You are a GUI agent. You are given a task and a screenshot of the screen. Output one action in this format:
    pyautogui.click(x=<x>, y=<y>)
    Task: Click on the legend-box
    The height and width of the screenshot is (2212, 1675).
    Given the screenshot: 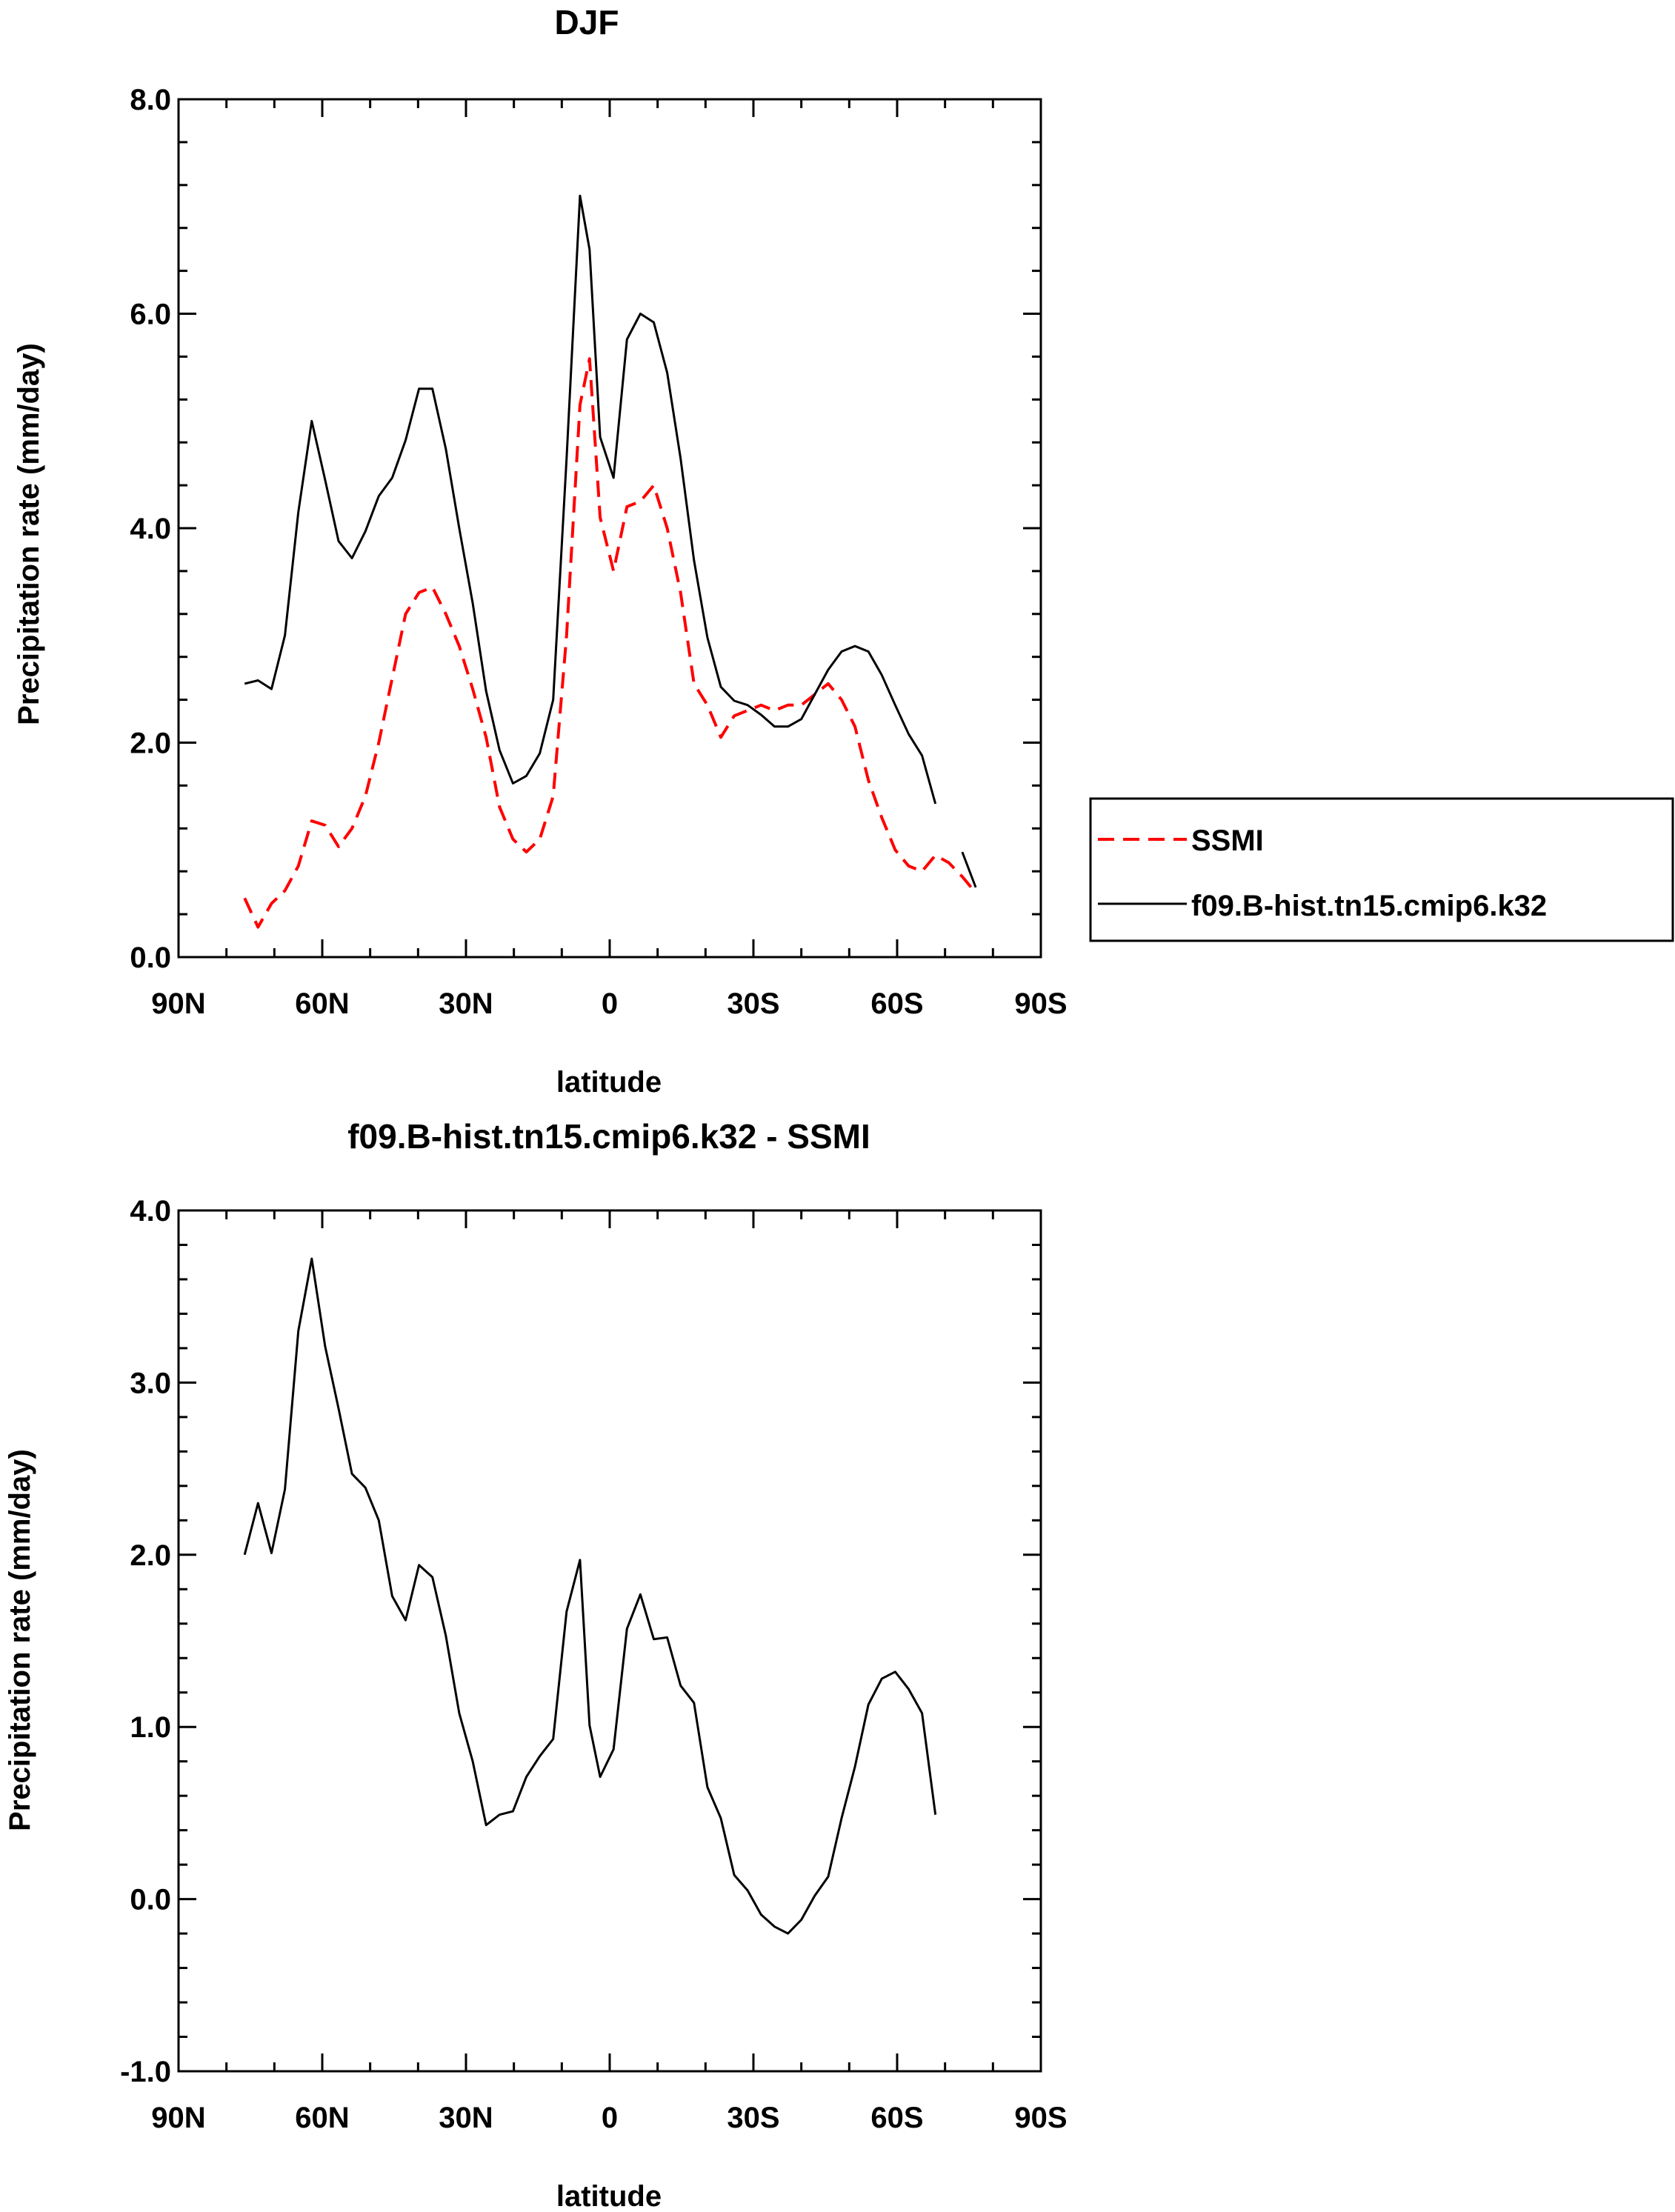 What is the action you would take?
    pyautogui.click(x=1381, y=870)
    